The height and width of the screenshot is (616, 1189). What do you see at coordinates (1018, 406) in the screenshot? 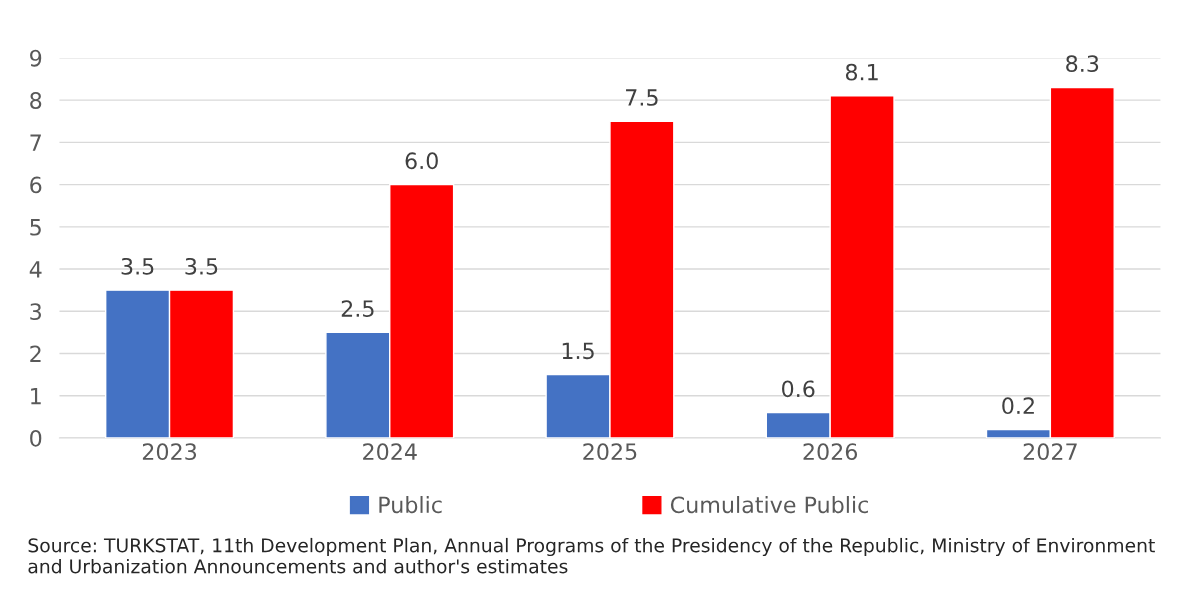
I see `data-label: 0.2` at bounding box center [1018, 406].